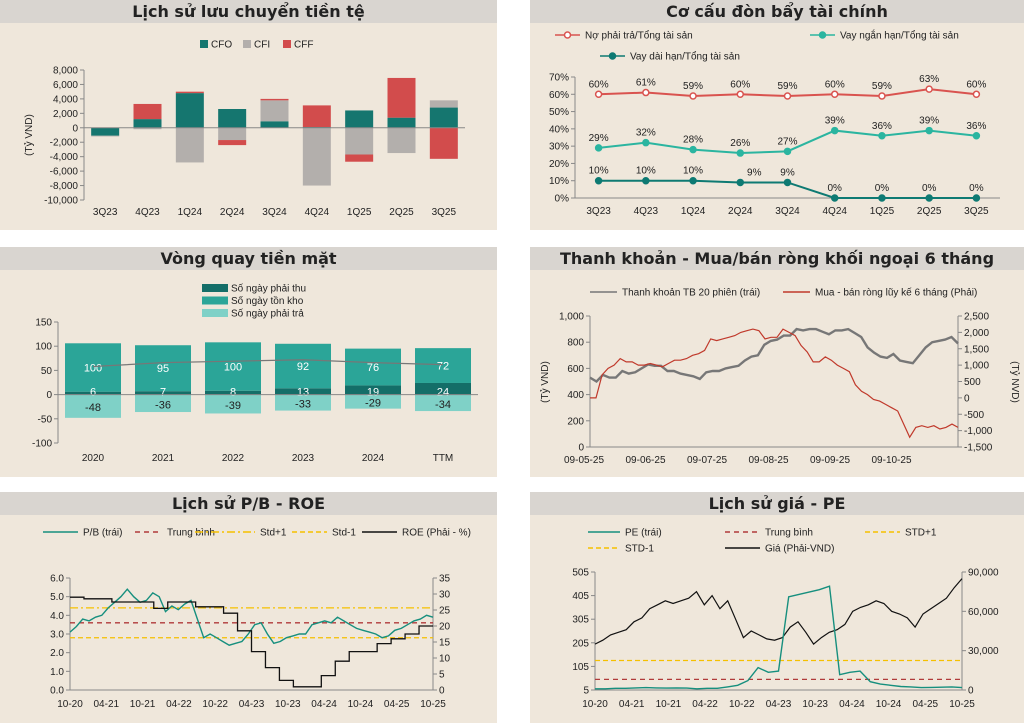 This screenshot has height=723, width=1024. What do you see at coordinates (834, 188) in the screenshot?
I see `data-label: 0%` at bounding box center [834, 188].